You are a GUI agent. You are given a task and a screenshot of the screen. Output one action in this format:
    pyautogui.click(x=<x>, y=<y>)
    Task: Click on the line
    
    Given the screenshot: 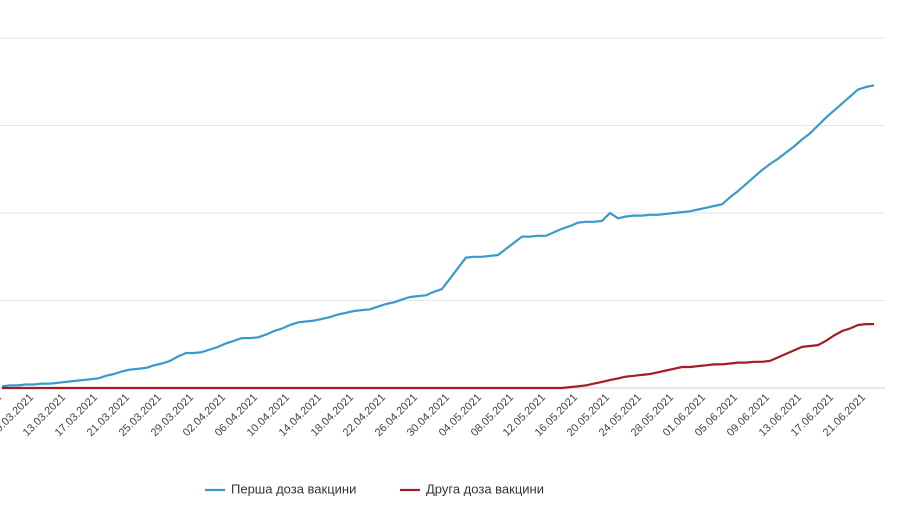 What is the action you would take?
    pyautogui.click(x=438, y=356)
    